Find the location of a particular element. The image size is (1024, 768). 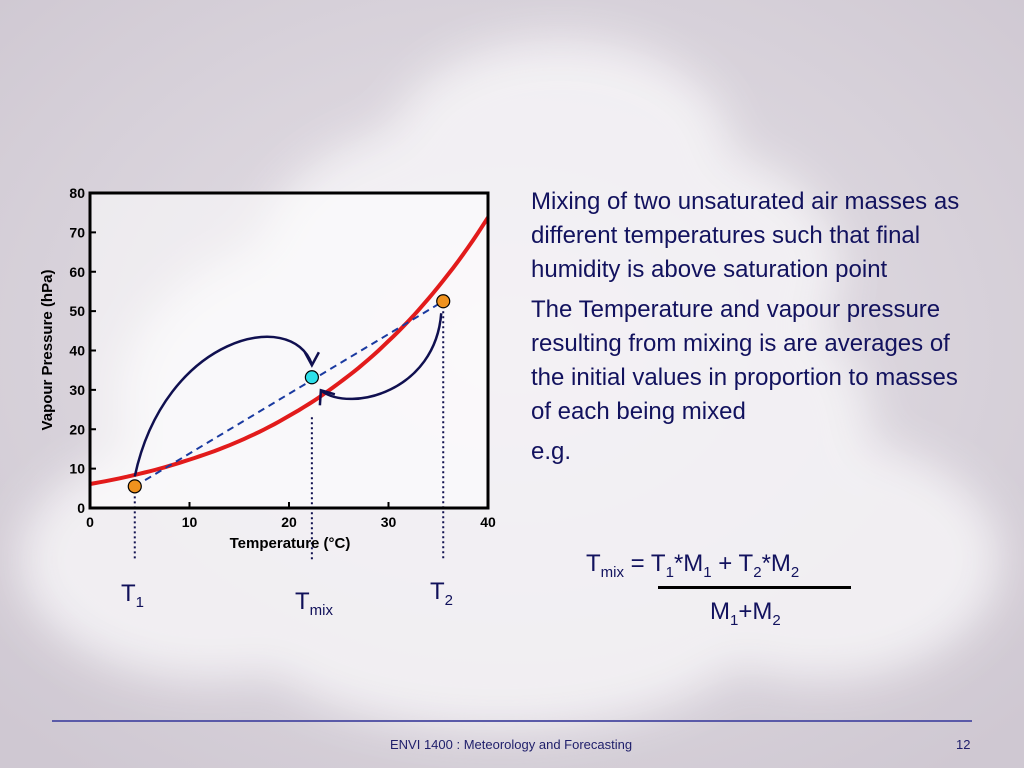

tmix-point is located at coordinates (311, 377).